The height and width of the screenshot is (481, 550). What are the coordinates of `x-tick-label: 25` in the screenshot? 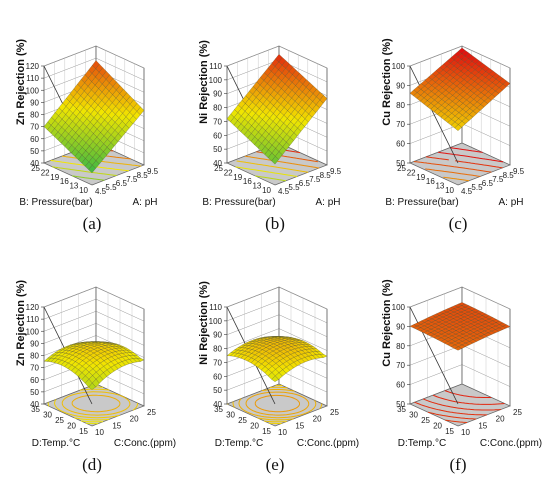 It's located at (334, 412).